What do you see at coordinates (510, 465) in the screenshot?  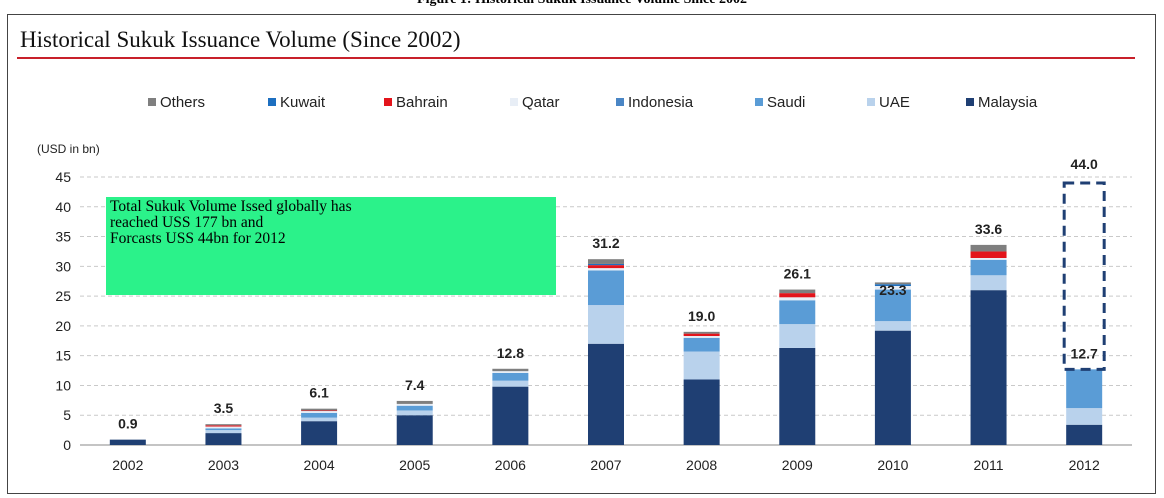 I see `x-tick-label: 2006` at bounding box center [510, 465].